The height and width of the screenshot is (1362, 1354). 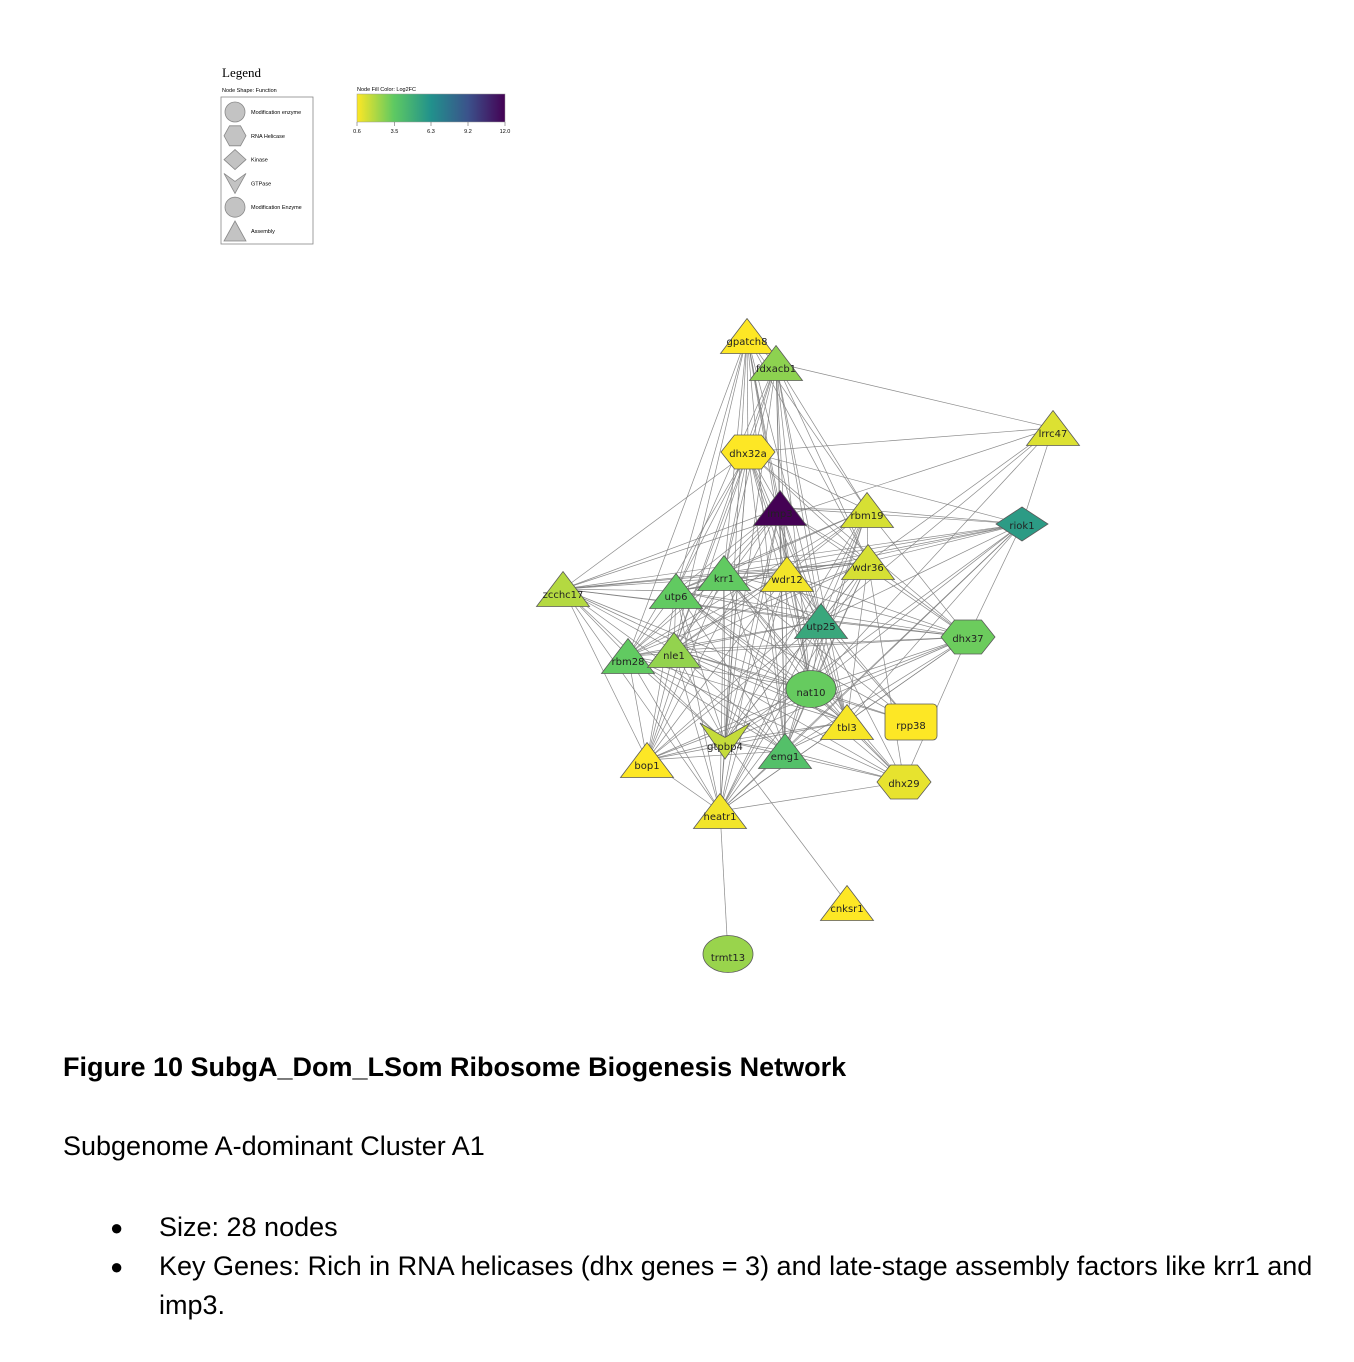 I want to click on edge-gtpbp4-cnksr1, so click(x=786, y=822).